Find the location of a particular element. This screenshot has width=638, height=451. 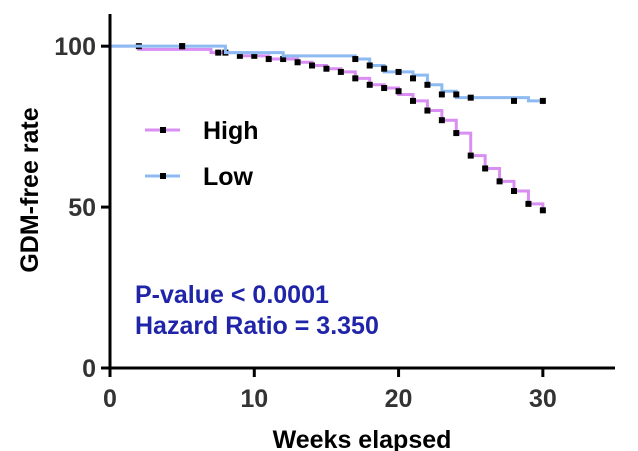

legend-label-high: High is located at coordinates (231, 131).